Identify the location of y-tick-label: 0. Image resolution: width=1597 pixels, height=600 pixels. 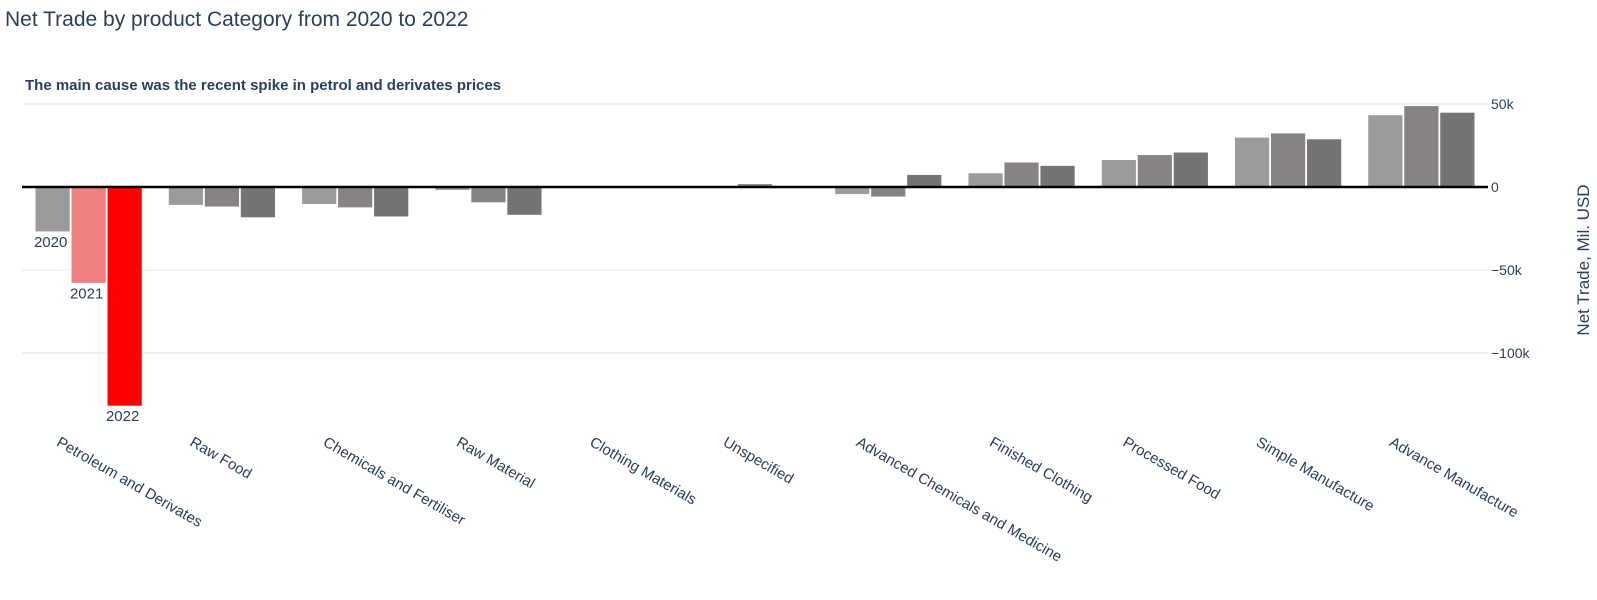
(1495, 187).